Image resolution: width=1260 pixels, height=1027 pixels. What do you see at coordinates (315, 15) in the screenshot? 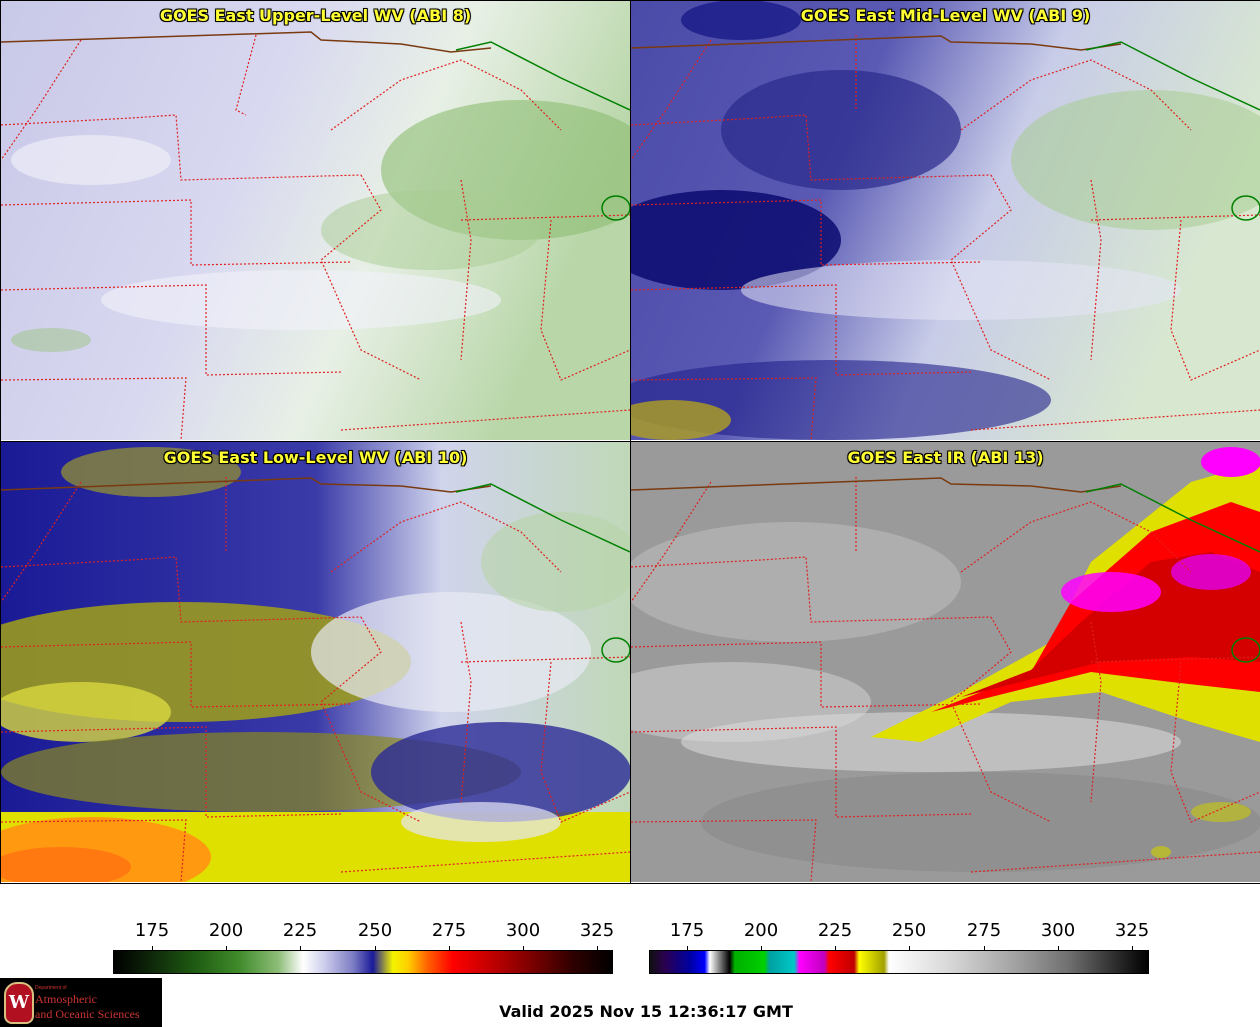
I see `panel-title: GOES East Upper-Level WV (ABI 8)` at bounding box center [315, 15].